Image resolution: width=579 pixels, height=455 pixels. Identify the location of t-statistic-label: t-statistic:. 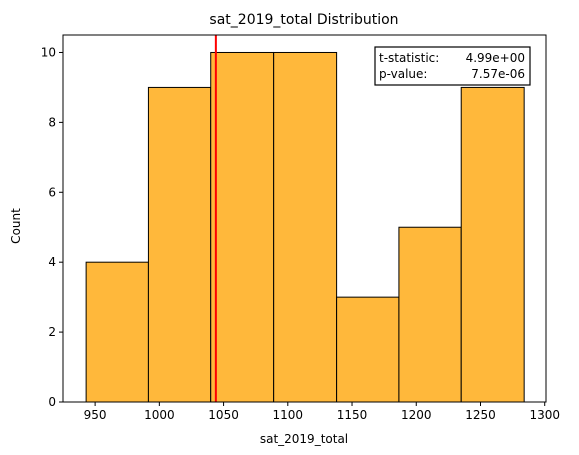
(409, 58).